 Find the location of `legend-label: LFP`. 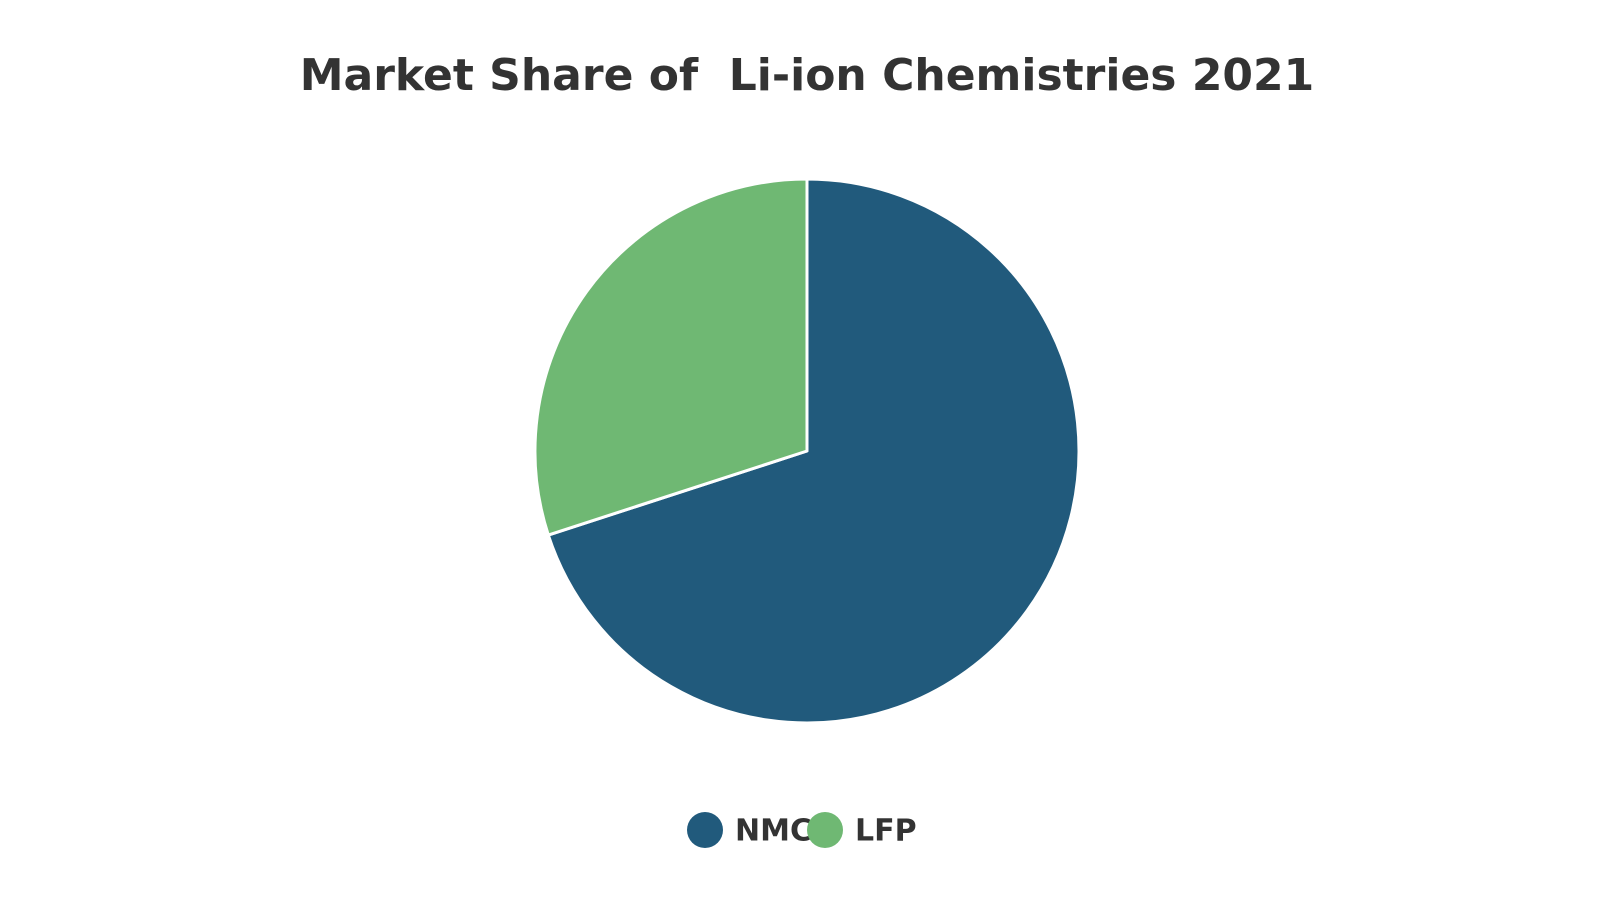

legend-label: LFP is located at coordinates (886, 831).